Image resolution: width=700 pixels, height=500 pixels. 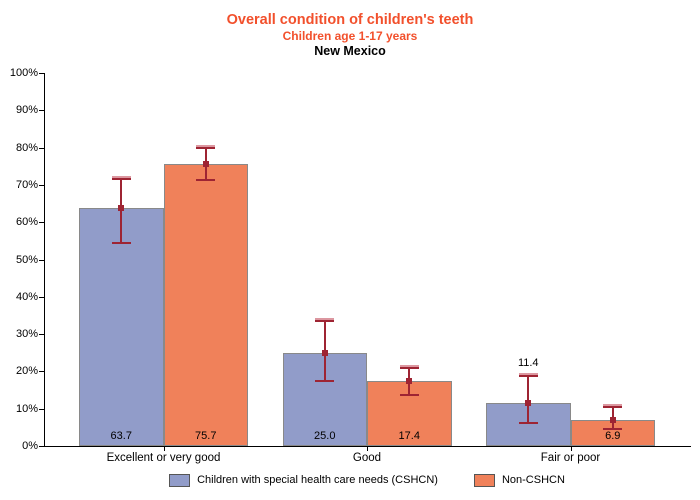 What do you see at coordinates (325, 436) in the screenshot?
I see `bar-value-label: 25.0` at bounding box center [325, 436].